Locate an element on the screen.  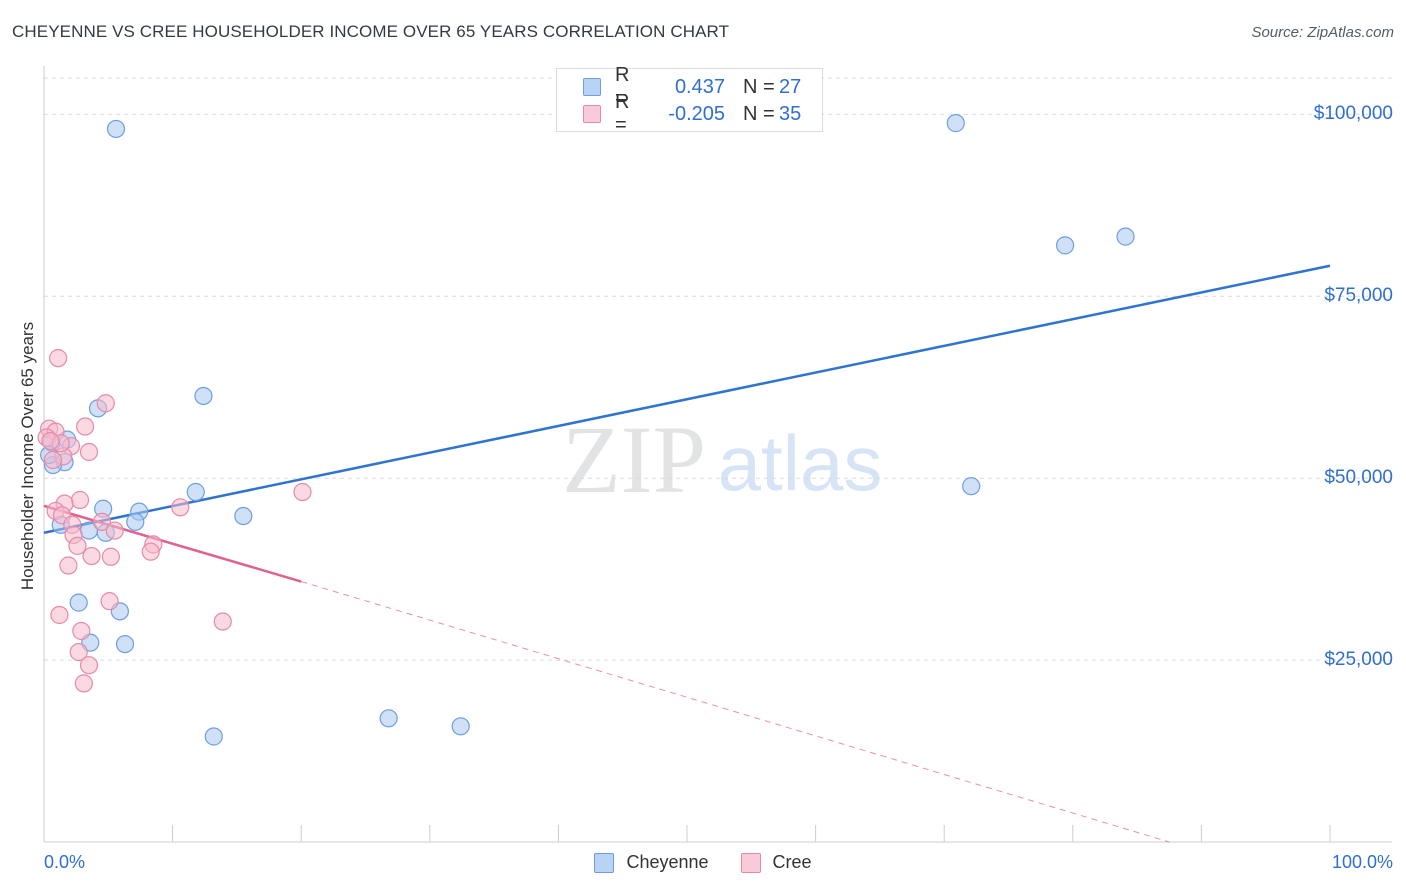
y-tick-label: $50,000 is located at coordinates (1358, 478).